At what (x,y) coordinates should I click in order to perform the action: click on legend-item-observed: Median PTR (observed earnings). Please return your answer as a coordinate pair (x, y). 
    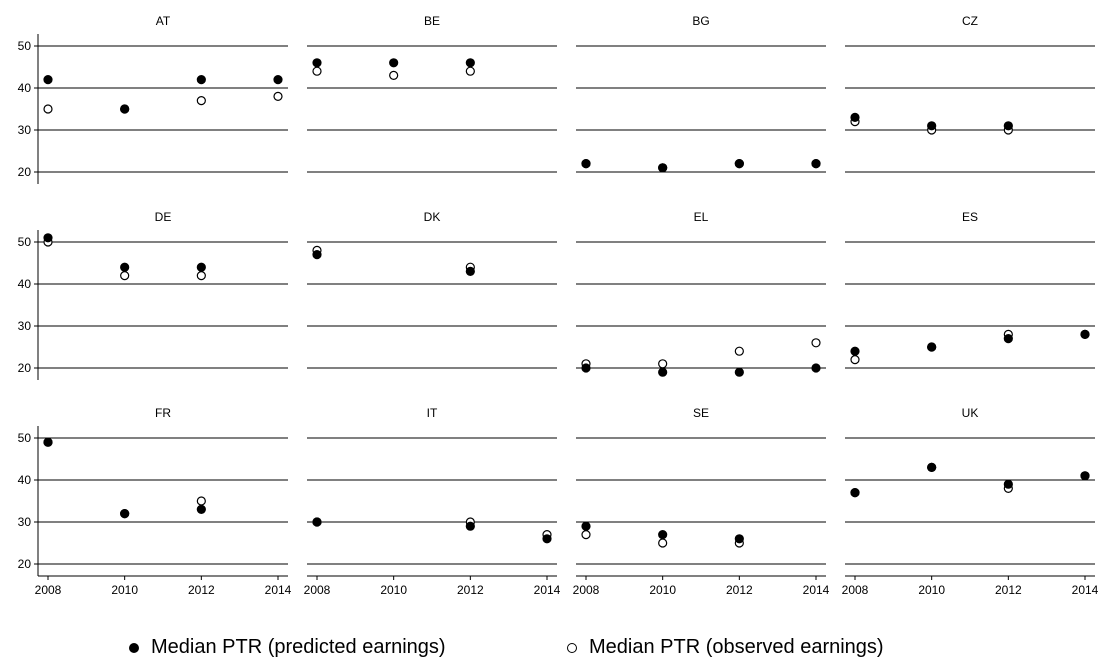
    Looking at the image, I should click on (725, 647).